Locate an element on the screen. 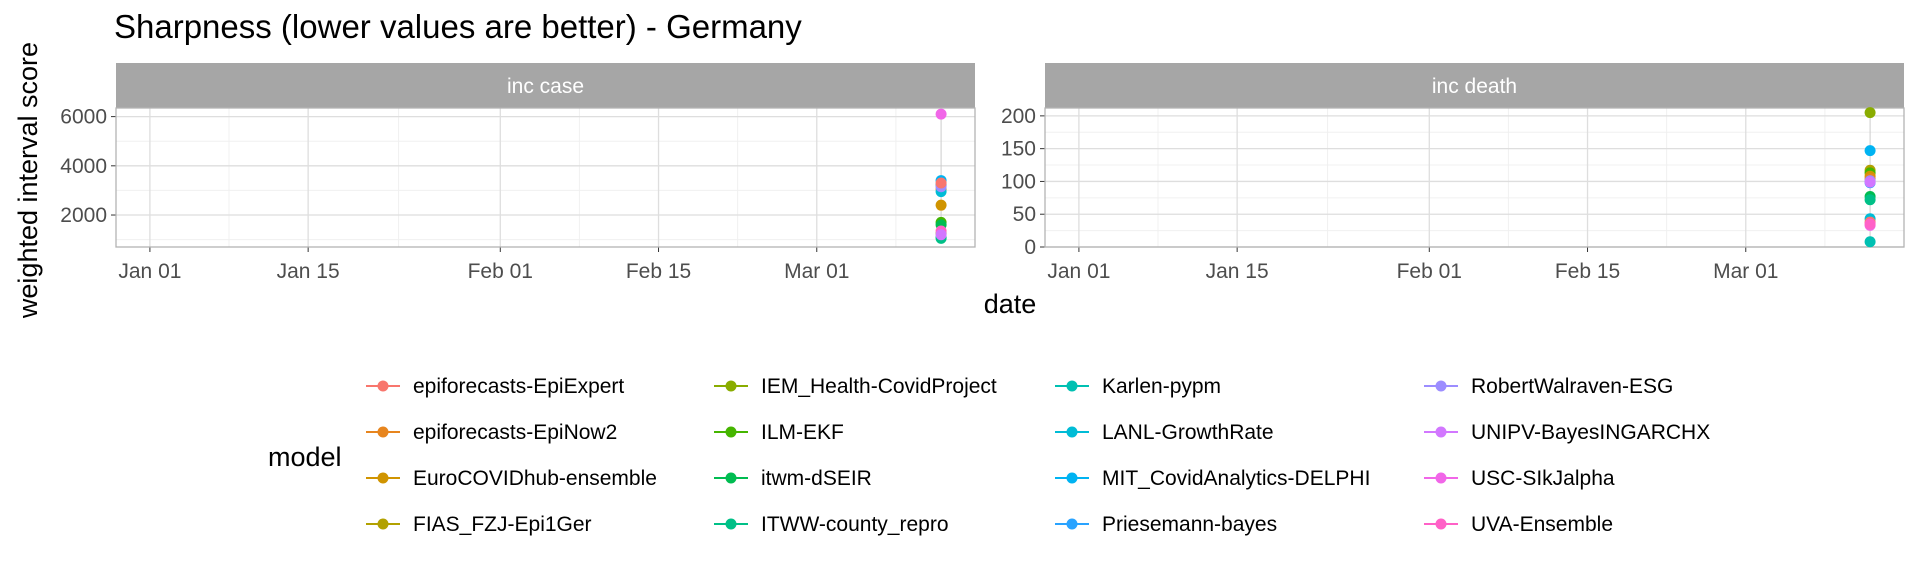 This screenshot has width=1920, height=576. legend-label: IEM_Health-CovidProject is located at coordinates (879, 386).